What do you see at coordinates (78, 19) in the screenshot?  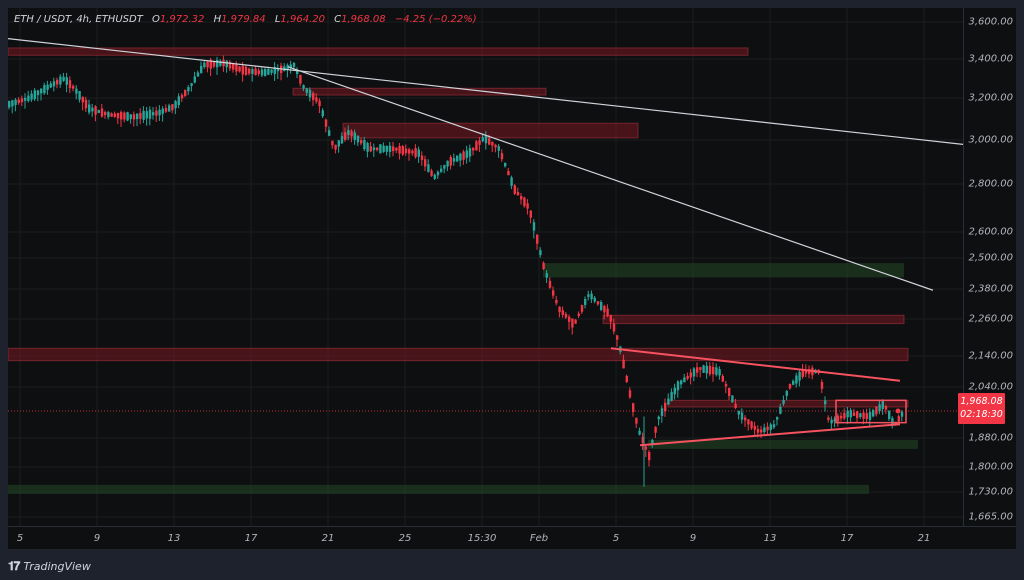 I see `symbol-label: ETH / USDT, 4h, ETHUSDT` at bounding box center [78, 19].